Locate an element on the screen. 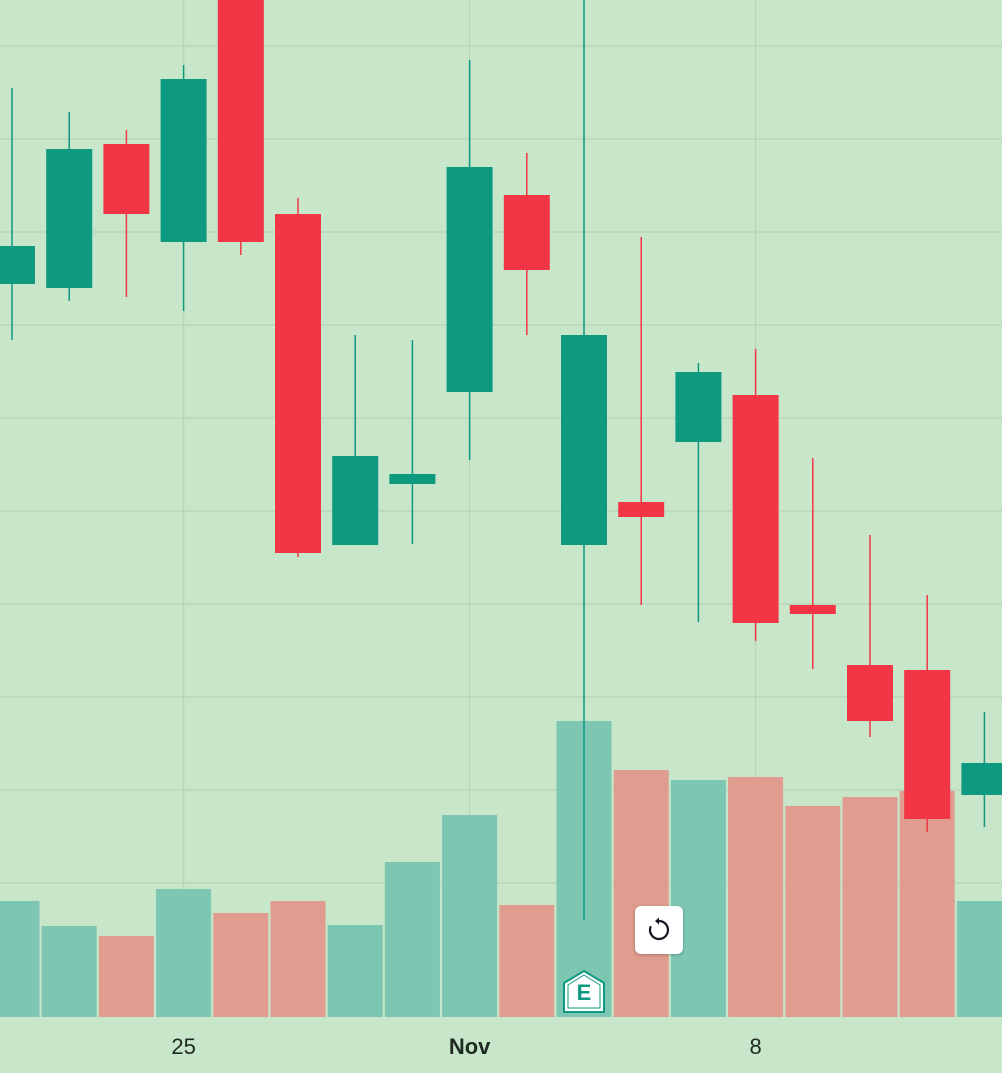  earnings-marker-label: E is located at coordinates (584, 992).